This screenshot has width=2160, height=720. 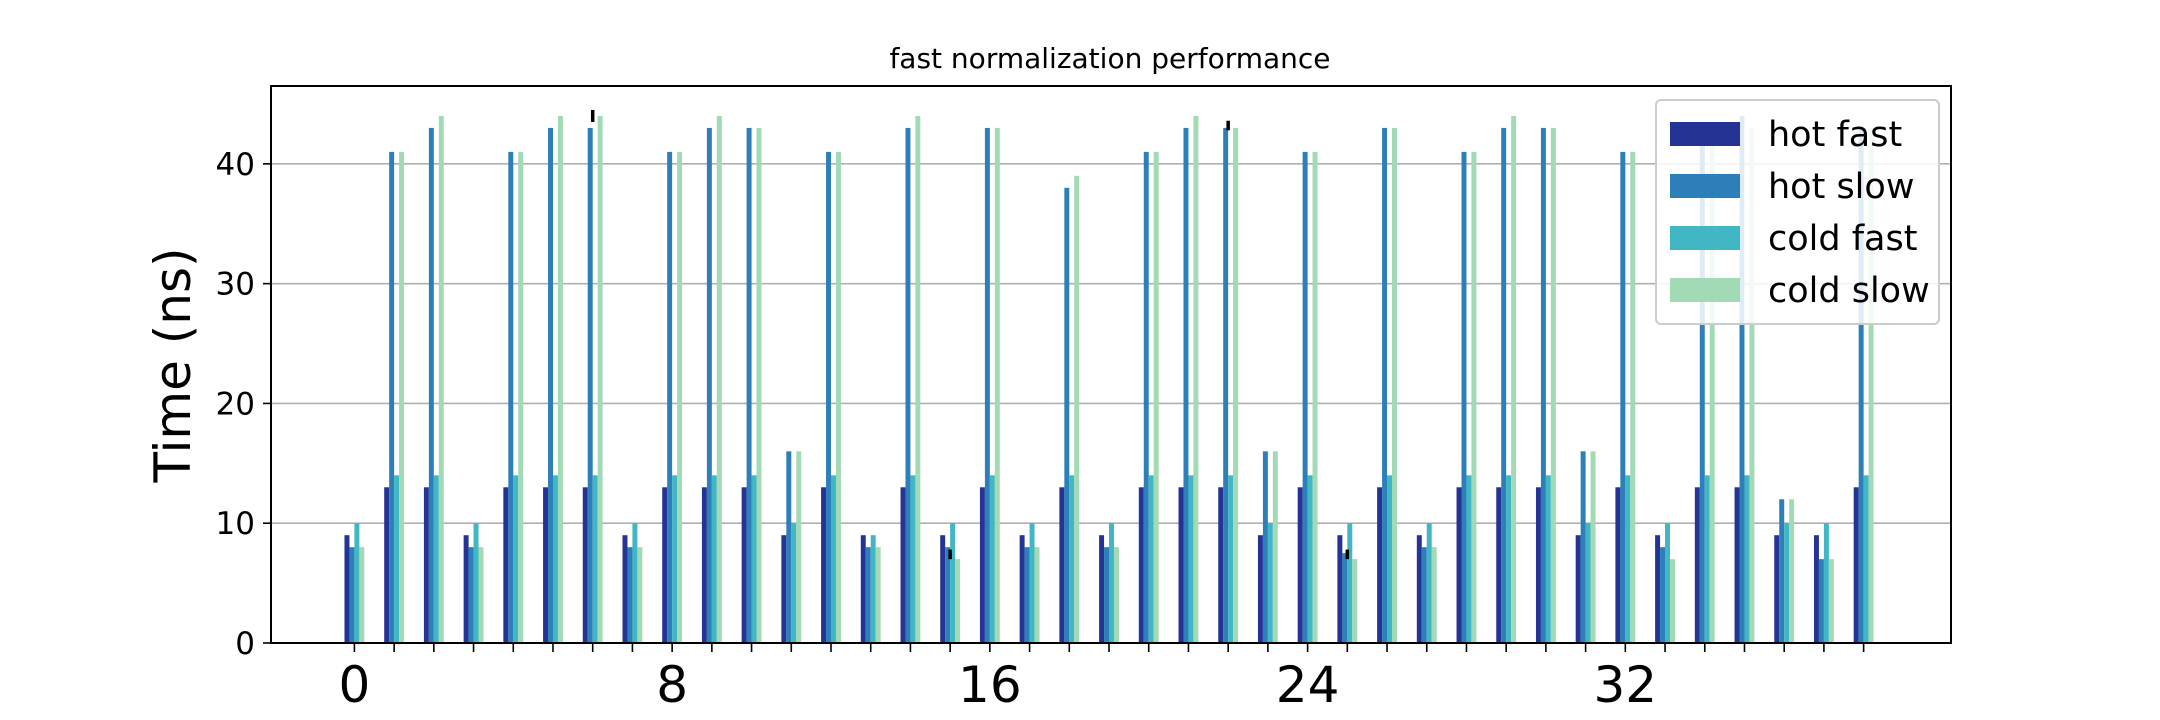 What do you see at coordinates (235, 285) in the screenshot?
I see `y-tick-label: 30` at bounding box center [235, 285].